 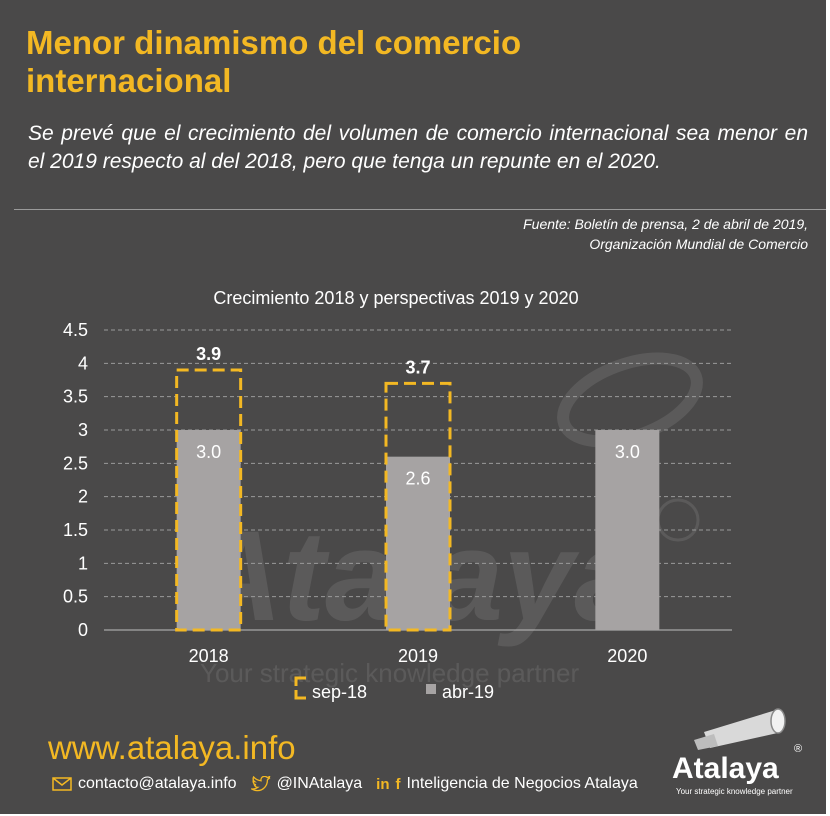 I want to click on y-tick-label: 1.5, so click(x=75, y=530).